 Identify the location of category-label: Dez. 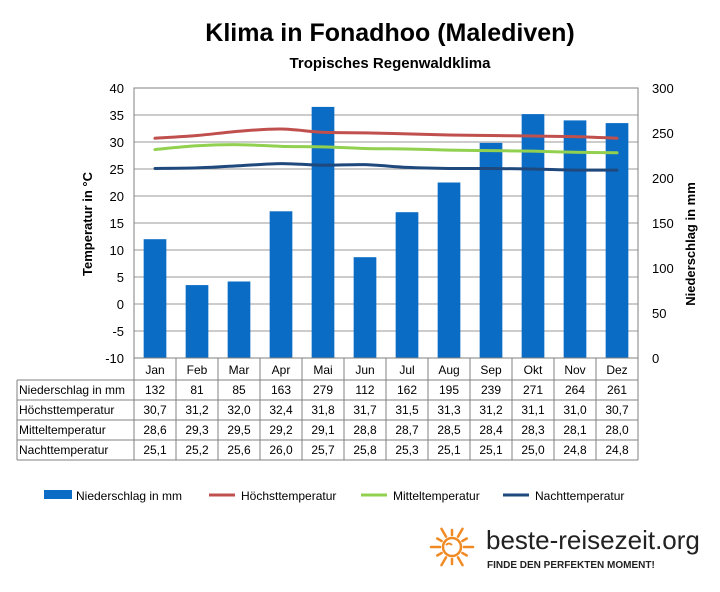
(616, 370).